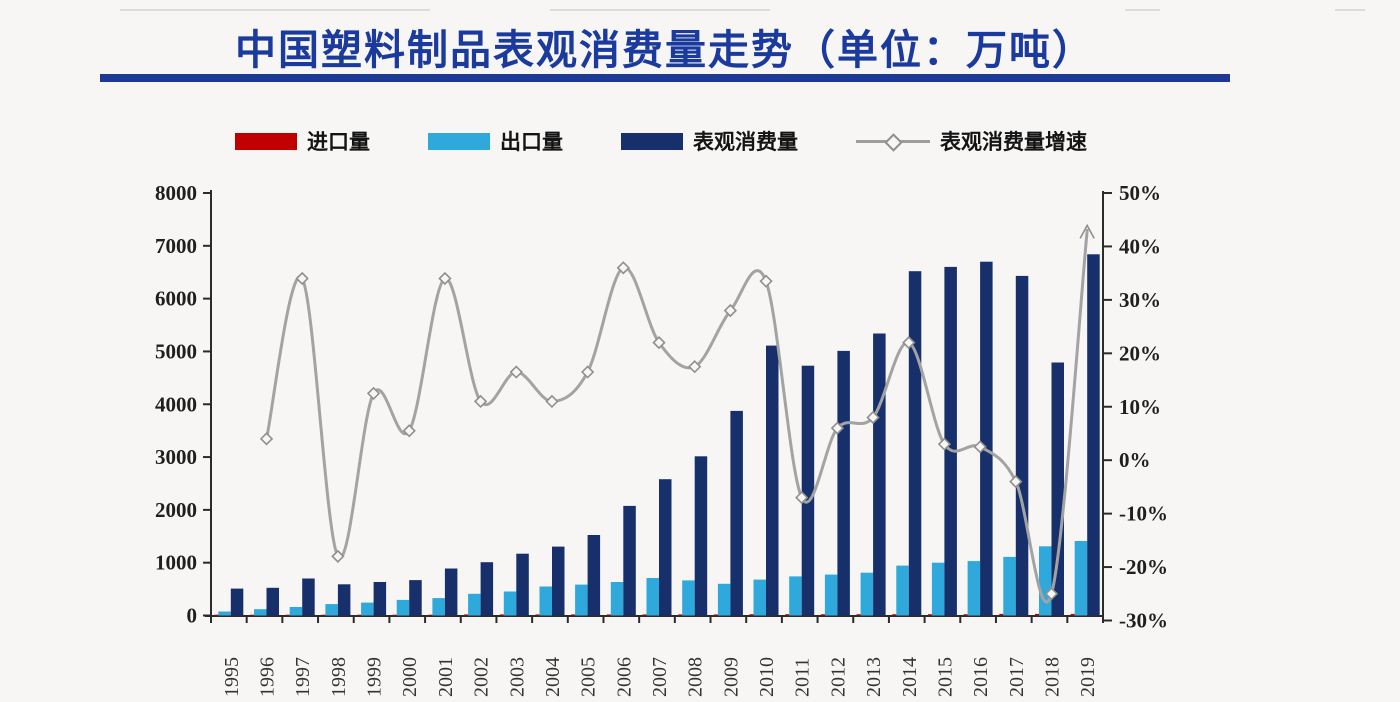  I want to click on year-label: 2018, so click(1052, 677).